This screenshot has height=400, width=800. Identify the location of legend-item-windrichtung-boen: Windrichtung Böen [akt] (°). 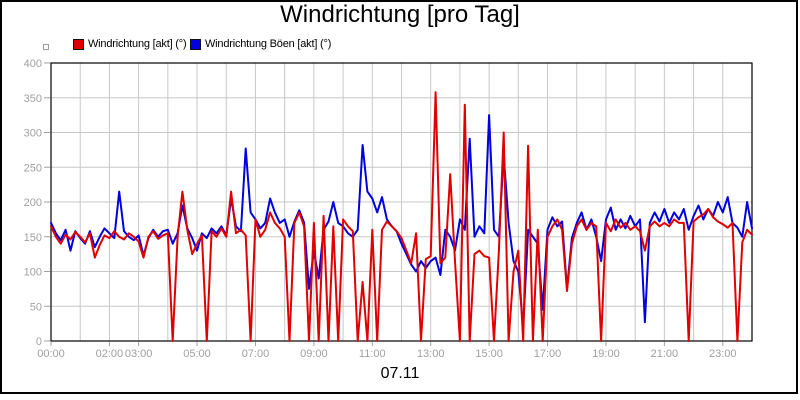
(260, 44).